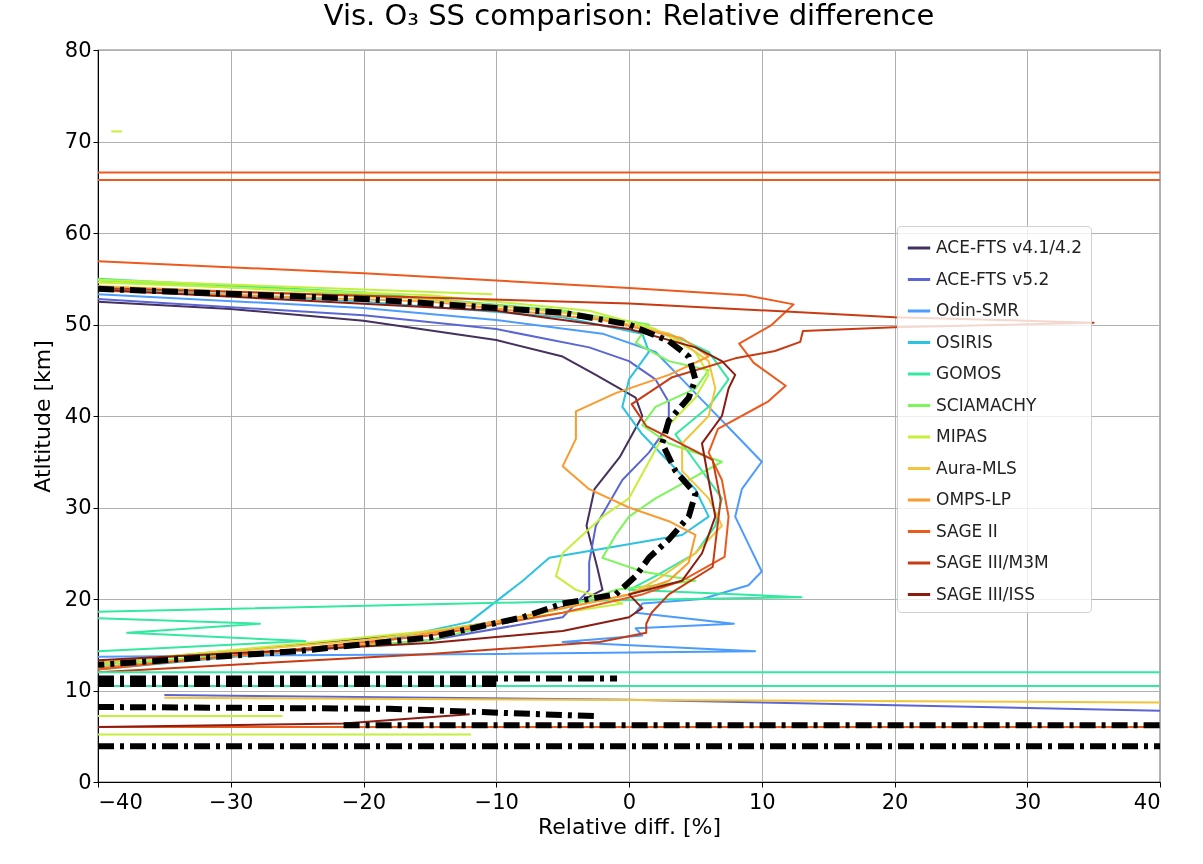 This screenshot has height=864, width=1203. Describe the element at coordinates (976, 467) in the screenshot. I see `legend-label: Aura-MLS` at that location.